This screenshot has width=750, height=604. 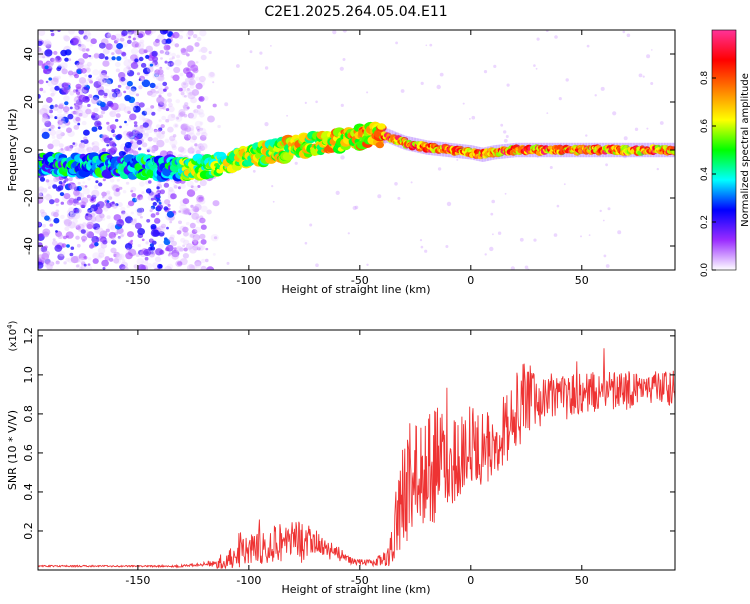 I want to click on x-tick-label: 50, so click(x=582, y=580).